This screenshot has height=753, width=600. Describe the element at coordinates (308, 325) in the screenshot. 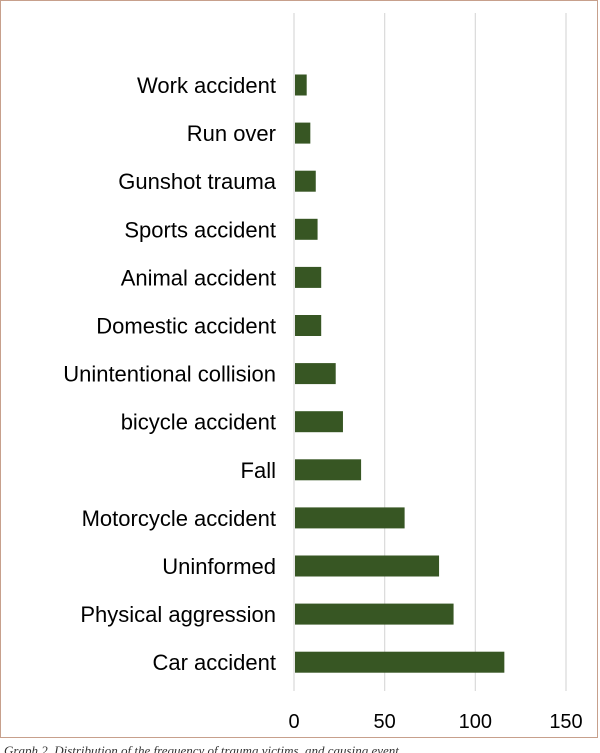

I see `bar-domestic-accident` at that location.